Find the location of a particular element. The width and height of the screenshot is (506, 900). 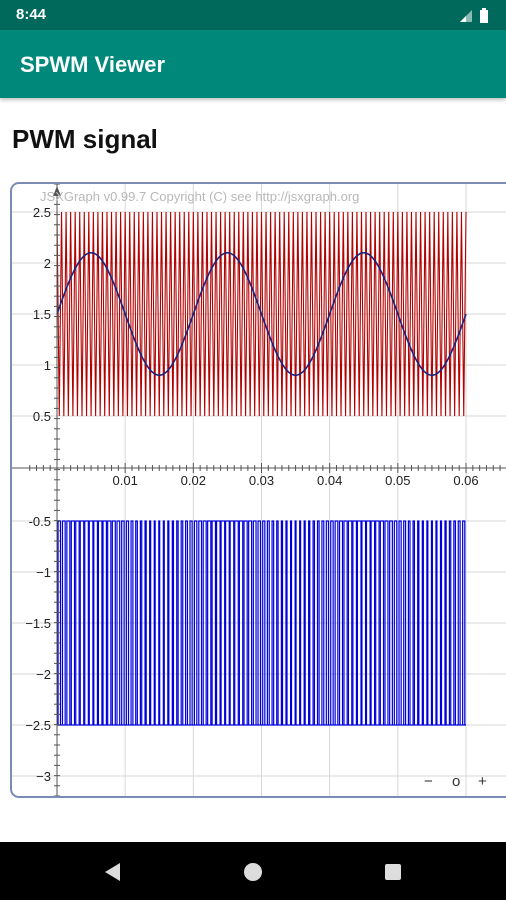

page-title: PWM signal is located at coordinates (85, 139).